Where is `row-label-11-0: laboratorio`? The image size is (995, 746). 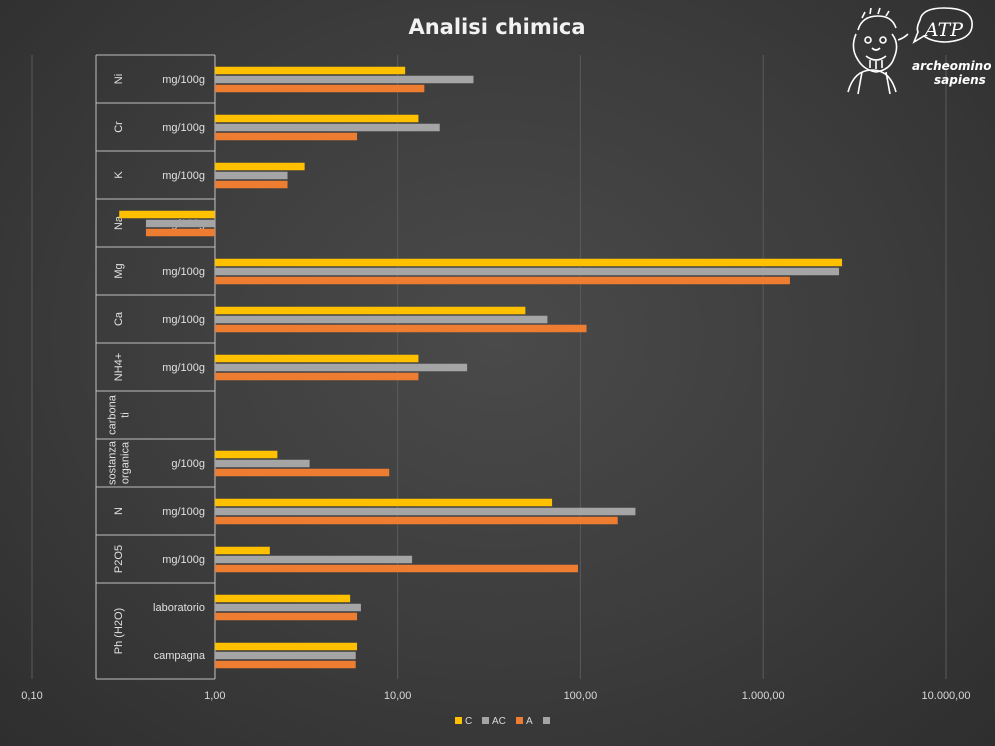 row-label-11-0: laboratorio is located at coordinates (179, 608).